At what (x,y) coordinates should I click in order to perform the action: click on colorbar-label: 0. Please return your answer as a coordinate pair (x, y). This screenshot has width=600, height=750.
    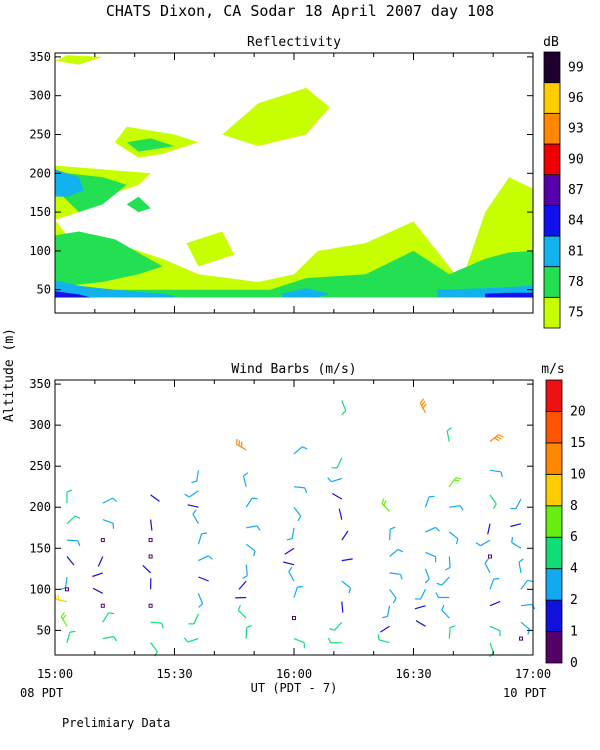
    Looking at the image, I should click on (574, 663).